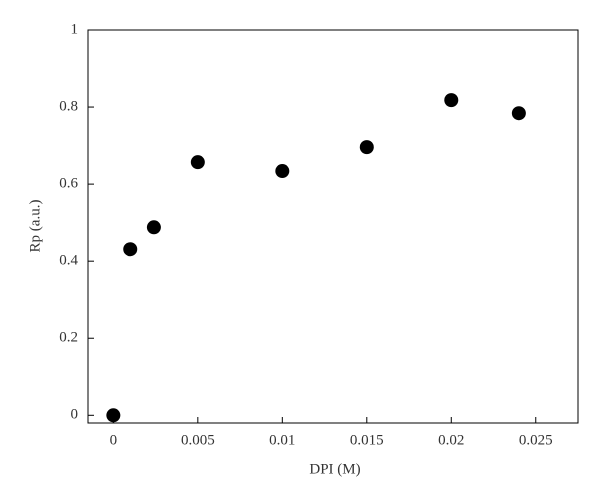 The image size is (600, 503). Describe the element at coordinates (75, 29) in the screenshot. I see `y-tick-label: 1` at that location.